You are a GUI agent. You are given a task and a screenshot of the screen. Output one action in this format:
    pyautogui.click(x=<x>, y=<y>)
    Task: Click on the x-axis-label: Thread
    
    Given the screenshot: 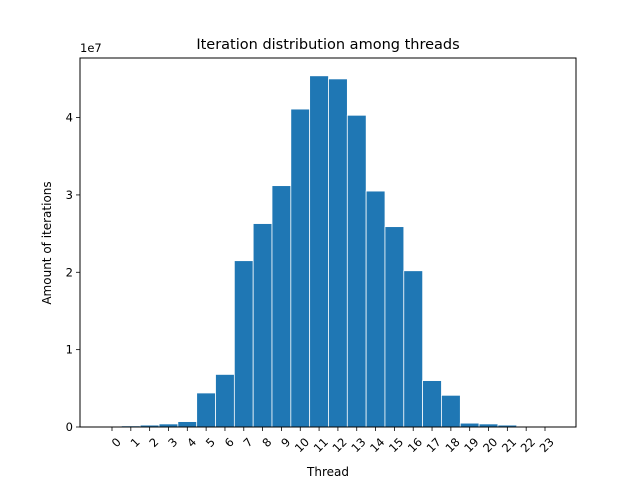 What is the action you would take?
    pyautogui.click(x=327, y=472)
    